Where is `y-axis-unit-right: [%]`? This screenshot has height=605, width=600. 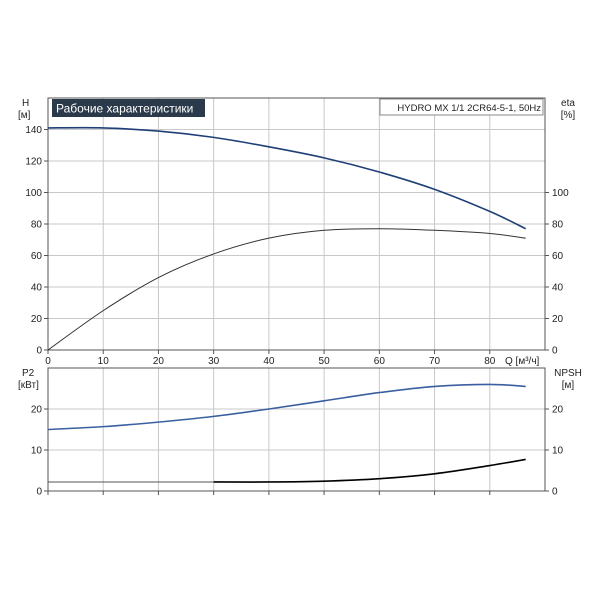 y-axis-unit-right: [%] is located at coordinates (568, 115).